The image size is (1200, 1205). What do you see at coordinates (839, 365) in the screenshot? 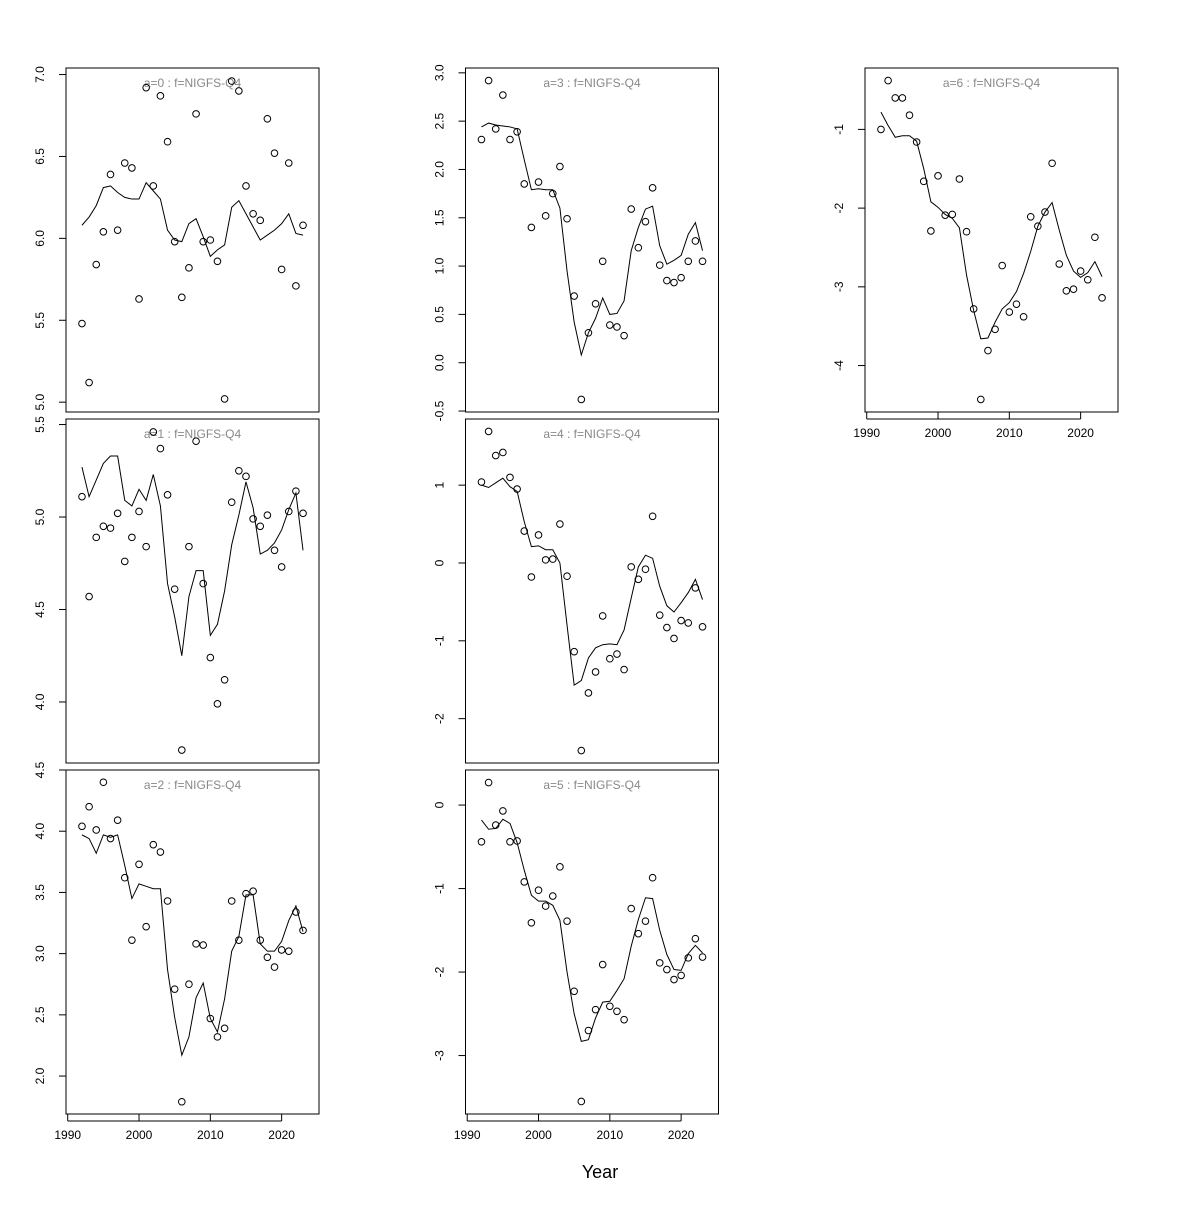
I see `y-tick-label: -4` at bounding box center [839, 365].